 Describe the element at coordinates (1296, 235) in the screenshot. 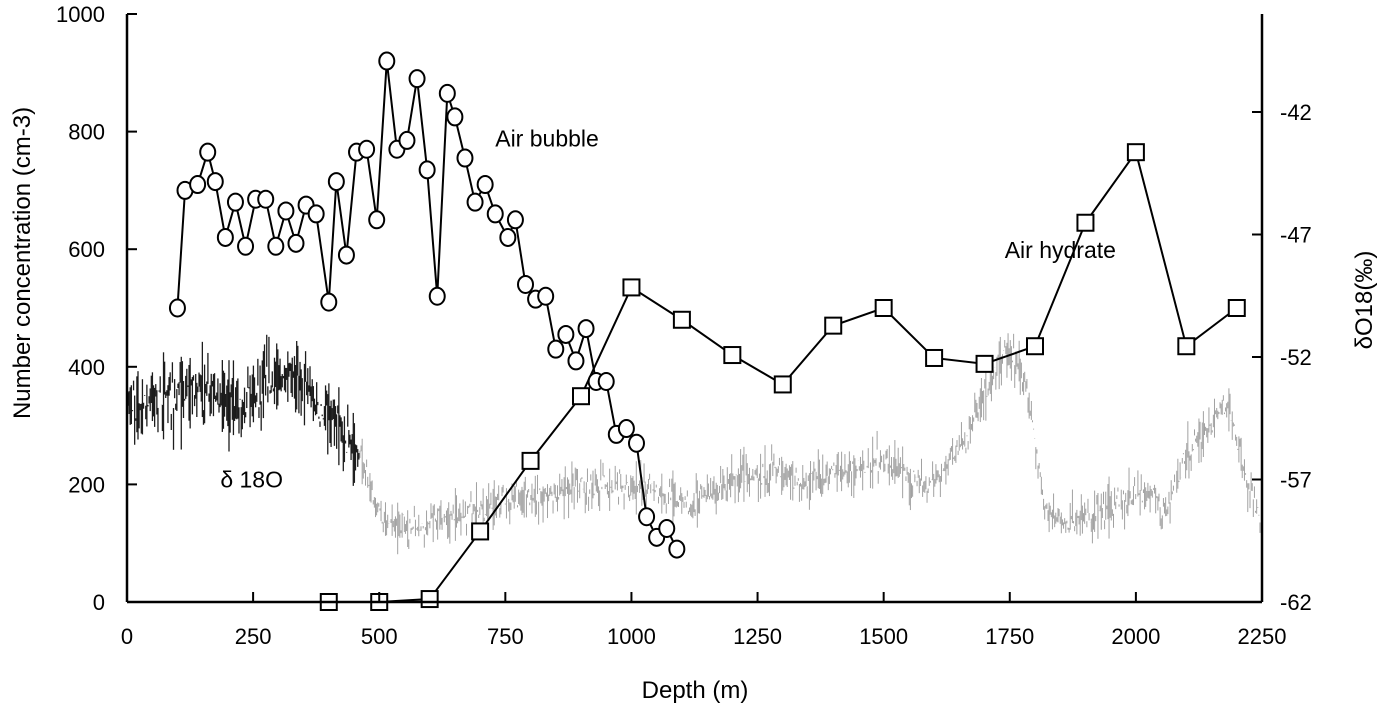

I see `y2-tick-label: -47` at that location.